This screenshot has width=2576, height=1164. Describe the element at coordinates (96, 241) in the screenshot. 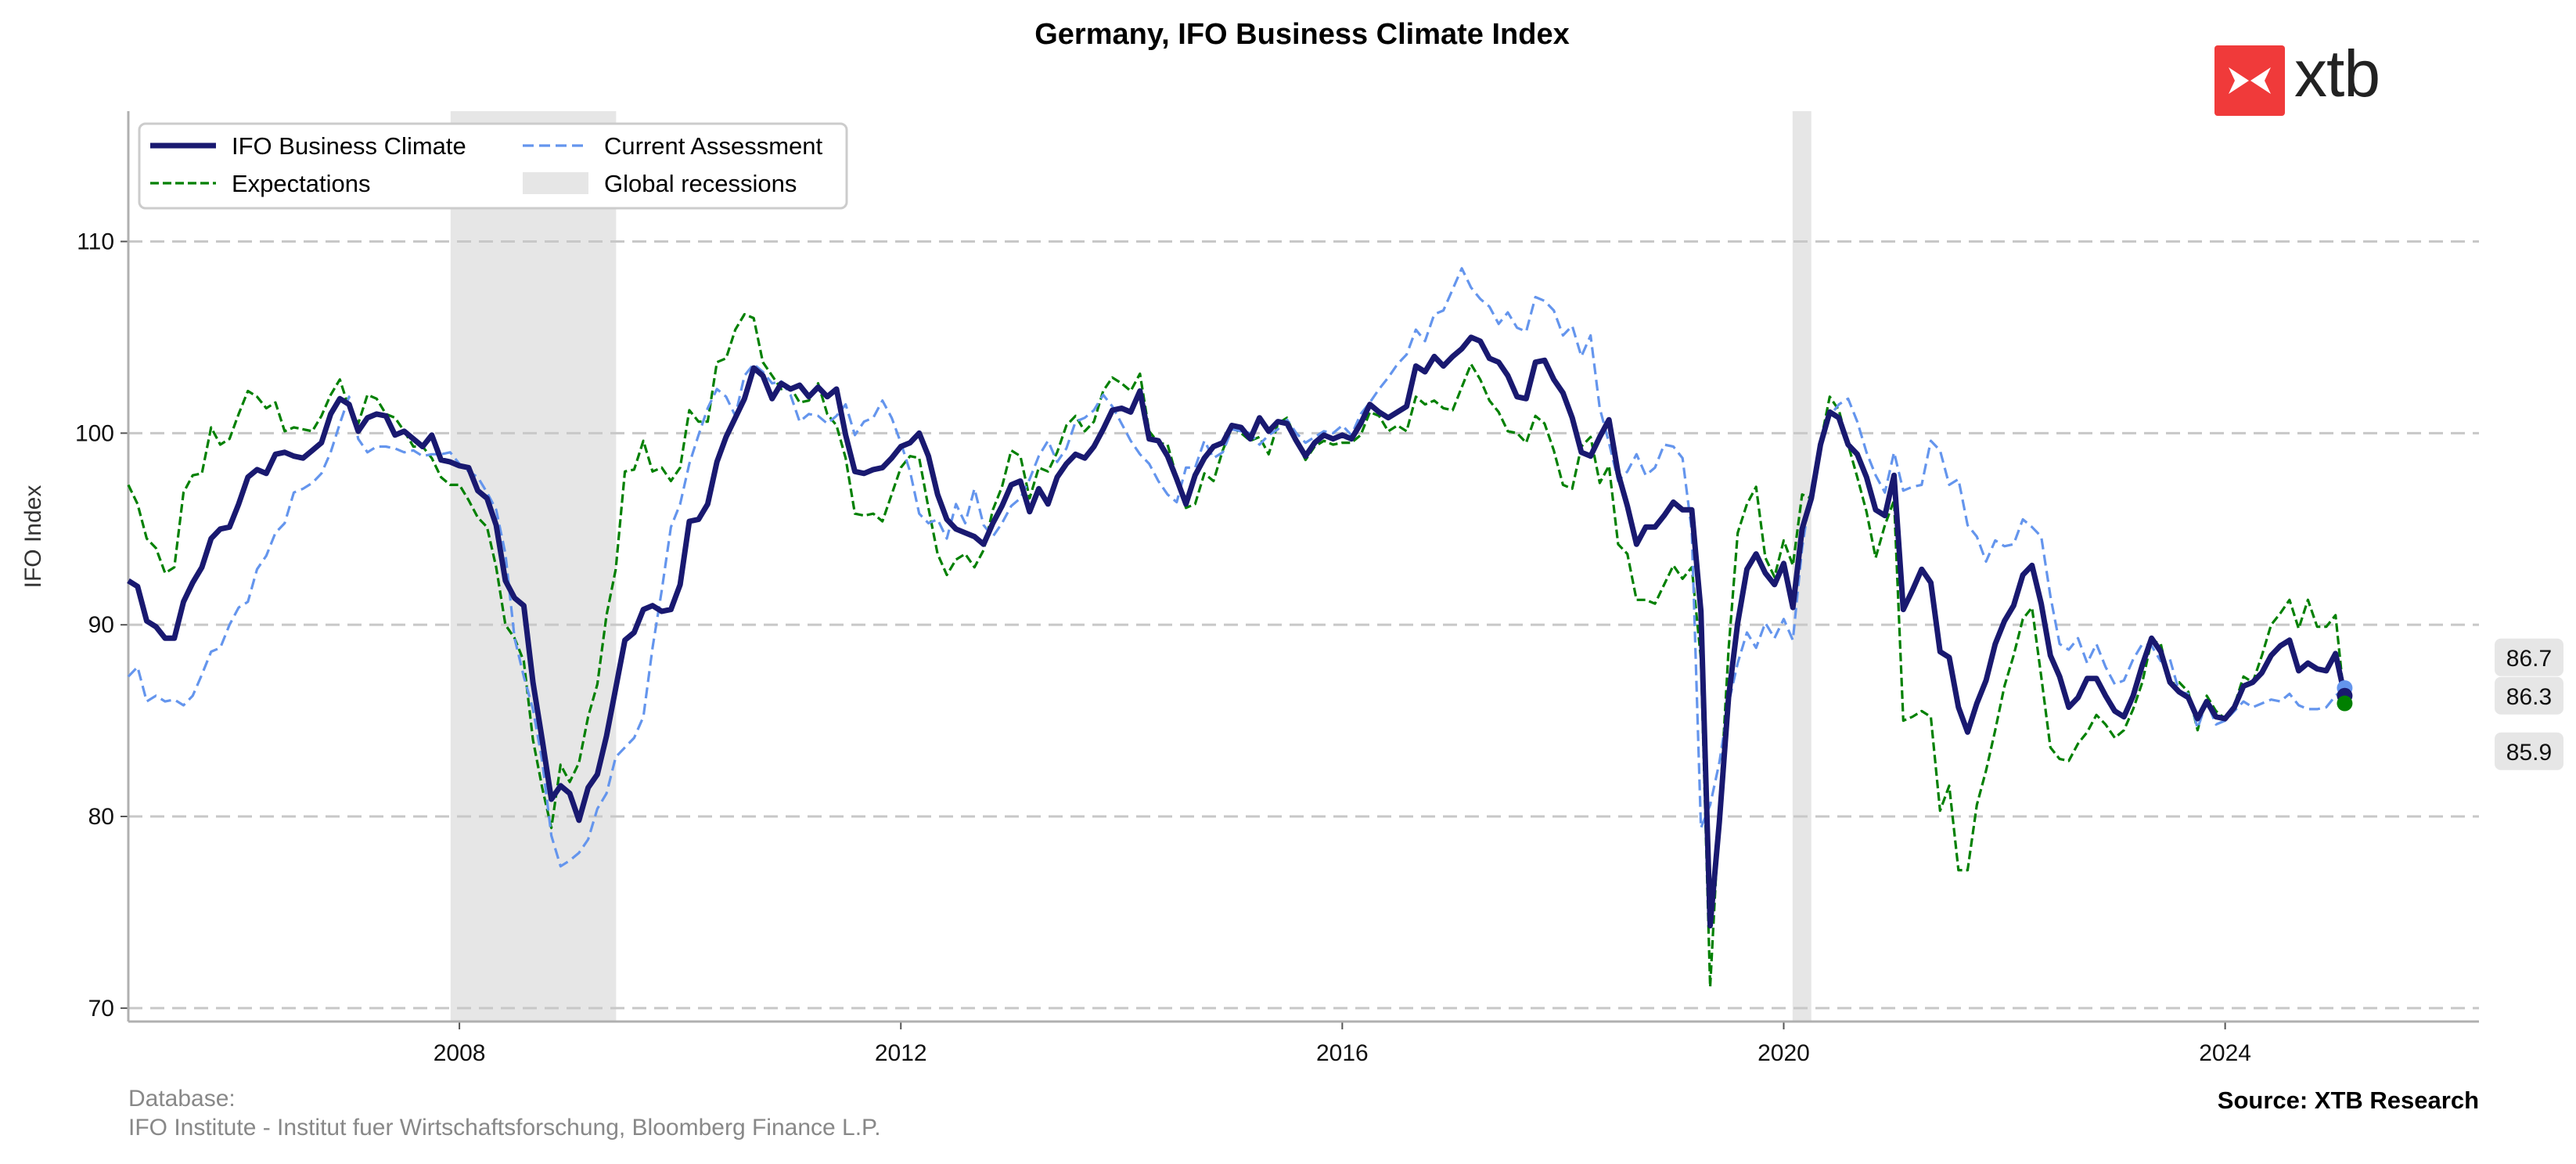

I see `y-tick-label: 110` at that location.